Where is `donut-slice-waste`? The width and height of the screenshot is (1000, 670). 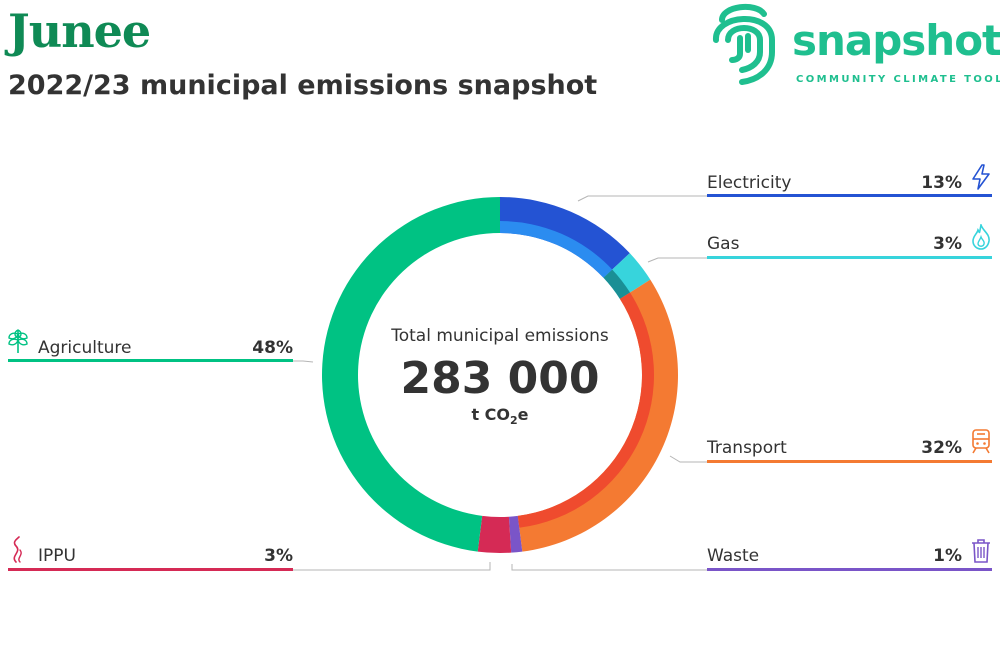
donut-slice-waste is located at coordinates (515, 534).